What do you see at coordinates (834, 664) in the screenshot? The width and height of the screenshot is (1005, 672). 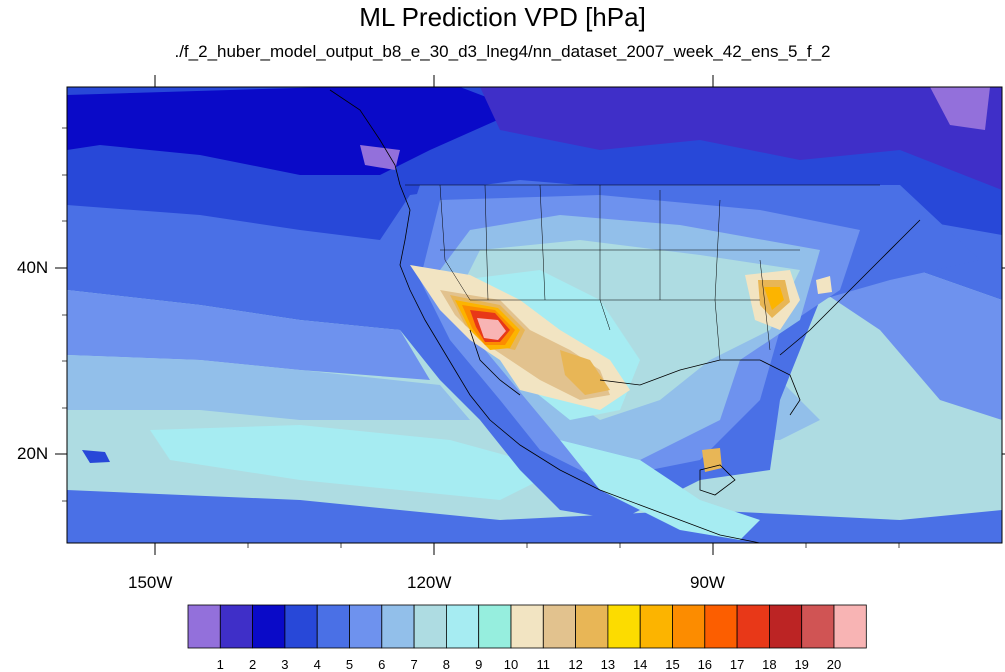 I see `colorbar-label: 20` at bounding box center [834, 664].